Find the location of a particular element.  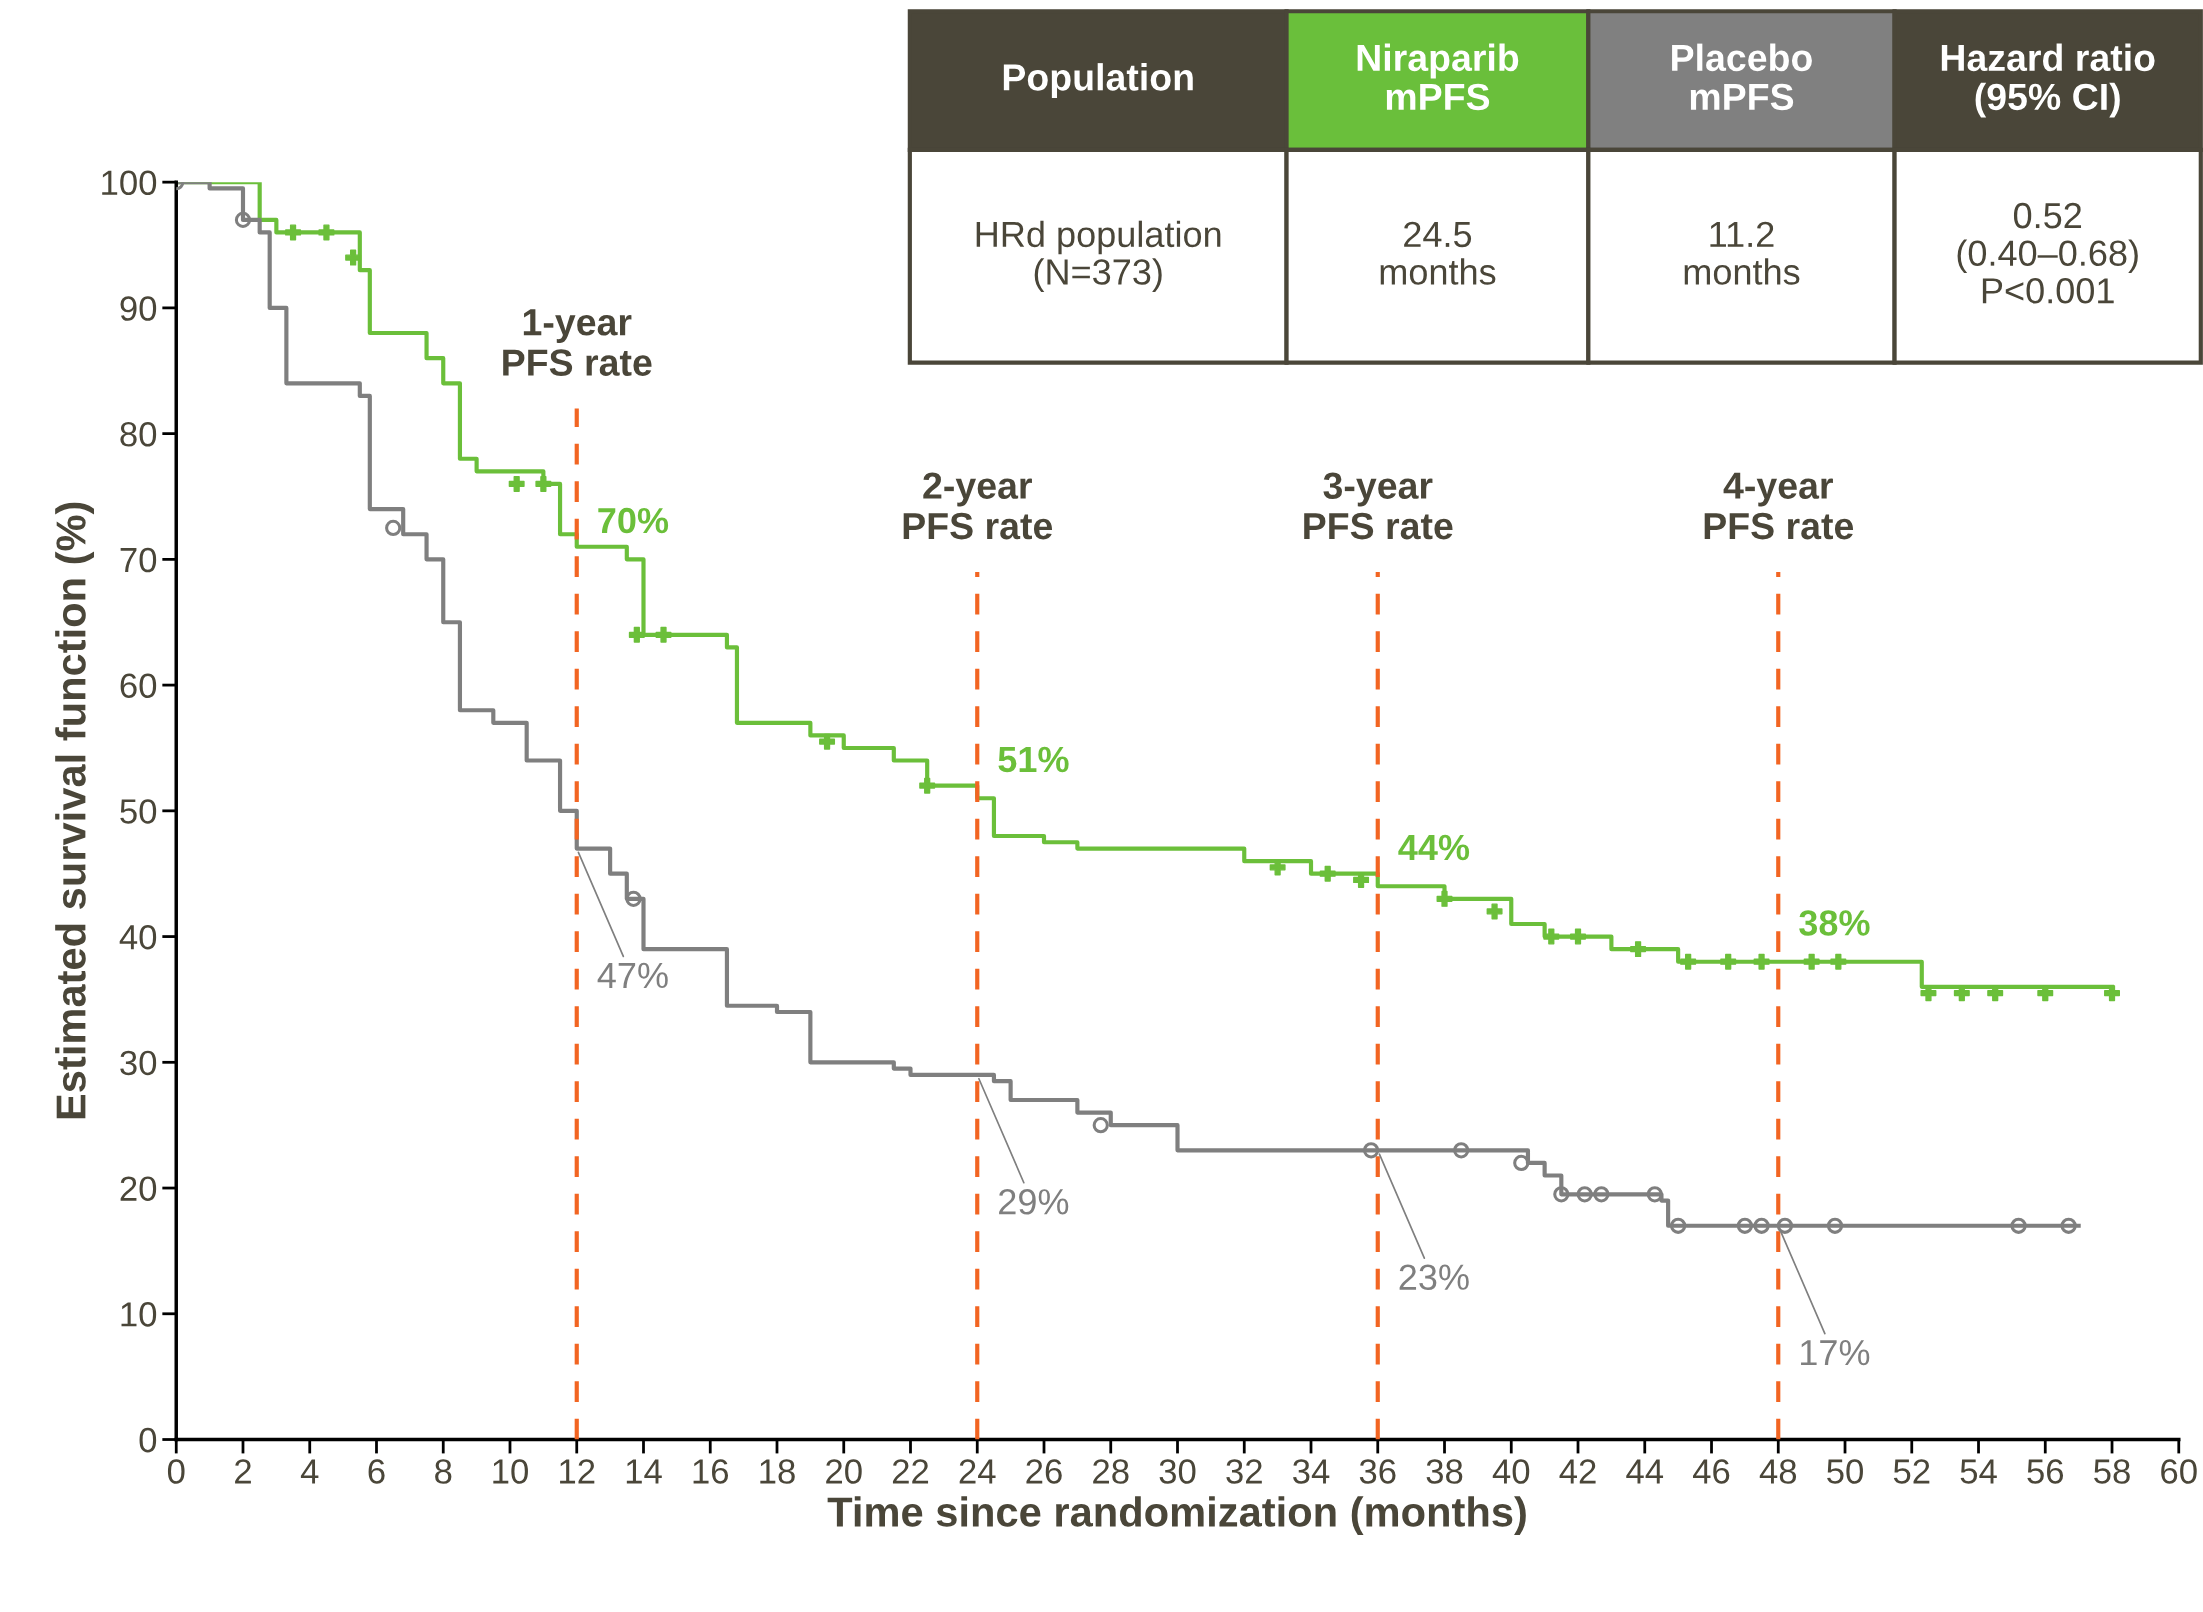

x-tick-label: 24 is located at coordinates (977, 1471).